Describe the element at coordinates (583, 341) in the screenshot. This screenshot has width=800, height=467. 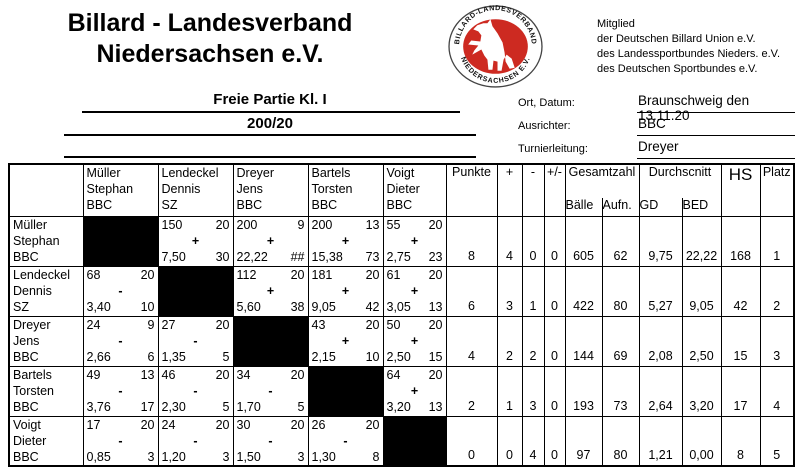
I see `stat-baelle: 144` at that location.